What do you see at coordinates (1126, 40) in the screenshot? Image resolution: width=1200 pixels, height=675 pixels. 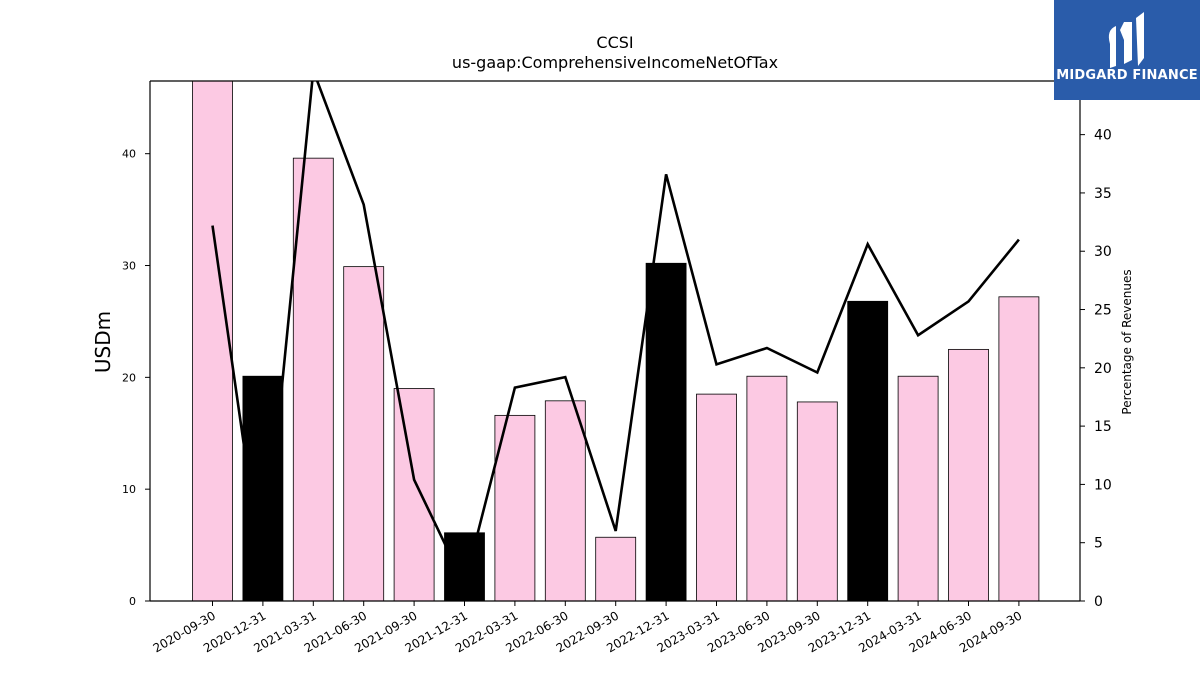 I see `logo-mark-icon` at bounding box center [1126, 40].